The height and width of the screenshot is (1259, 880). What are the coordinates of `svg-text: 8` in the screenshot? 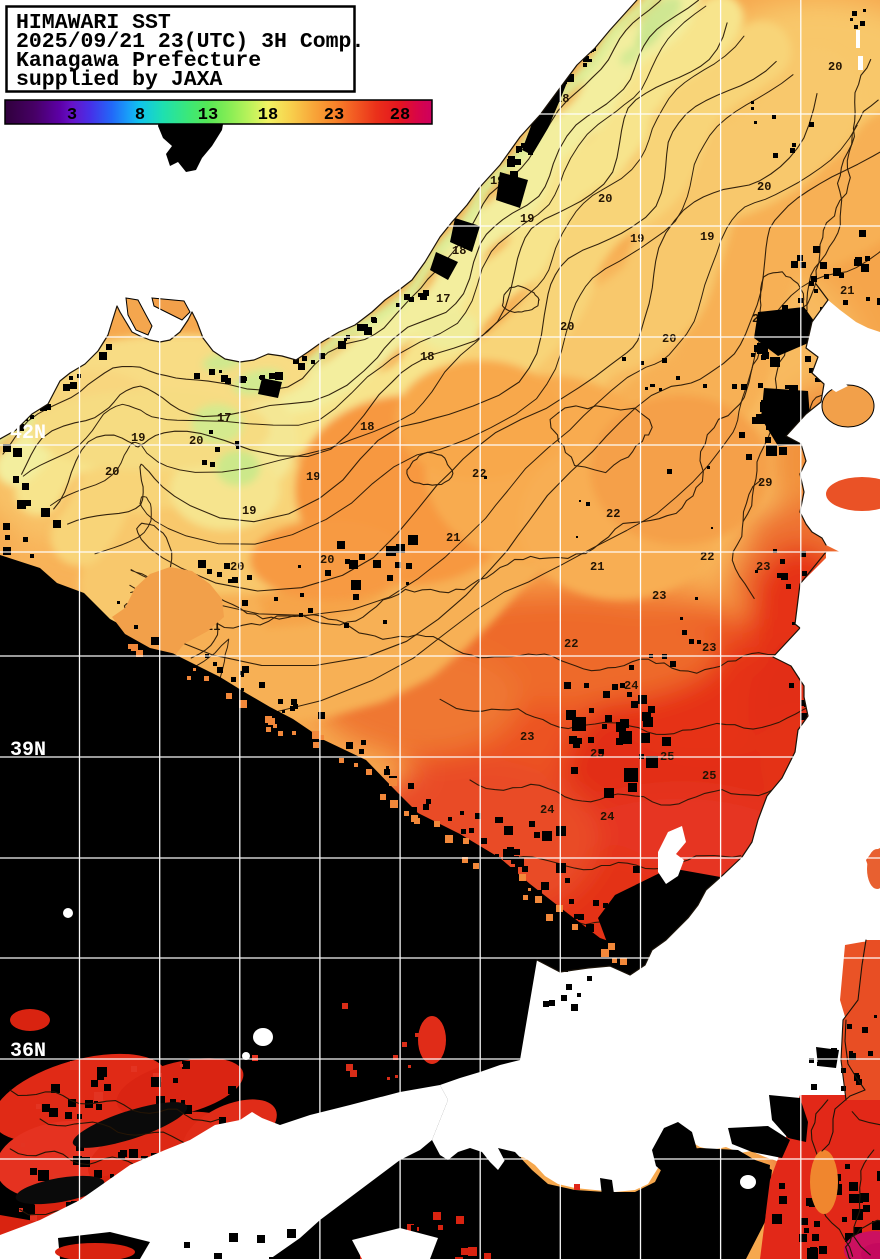 It's located at (140, 115).